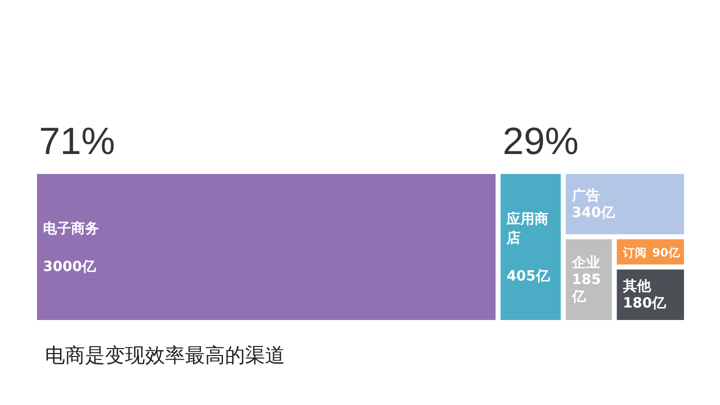 The width and height of the screenshot is (720, 405). What do you see at coordinates (594, 212) in the screenshot?
I see `data-label: 340亿` at bounding box center [594, 212].